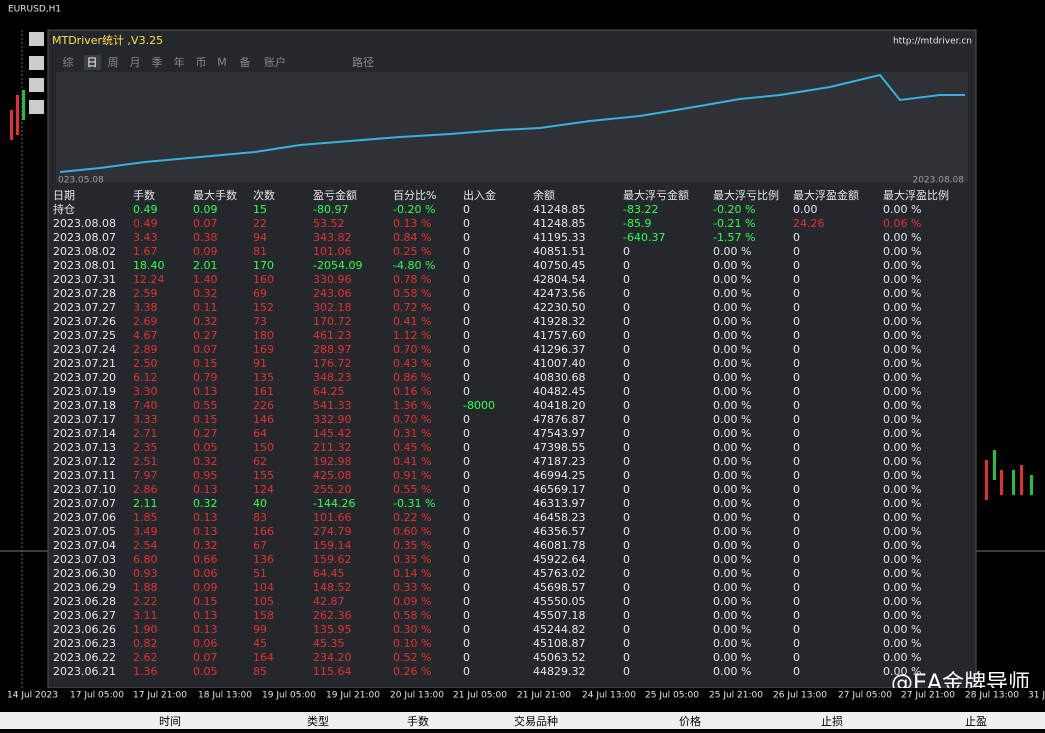 The width and height of the screenshot is (1045, 733). I want to click on tab: 路径, so click(363, 62).